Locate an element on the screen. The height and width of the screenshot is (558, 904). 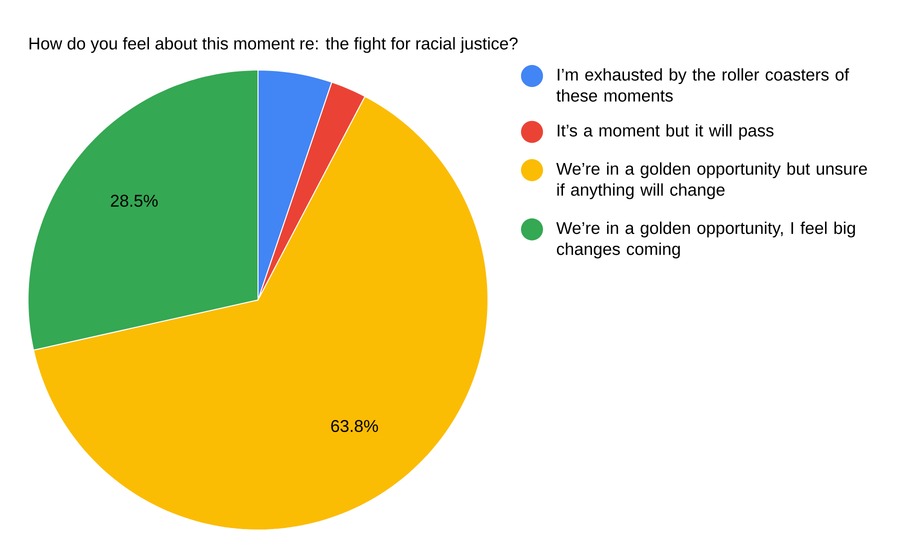
legend-label: We’re in a golden opportunity, I feel big changes coming is located at coordinates (705, 240).